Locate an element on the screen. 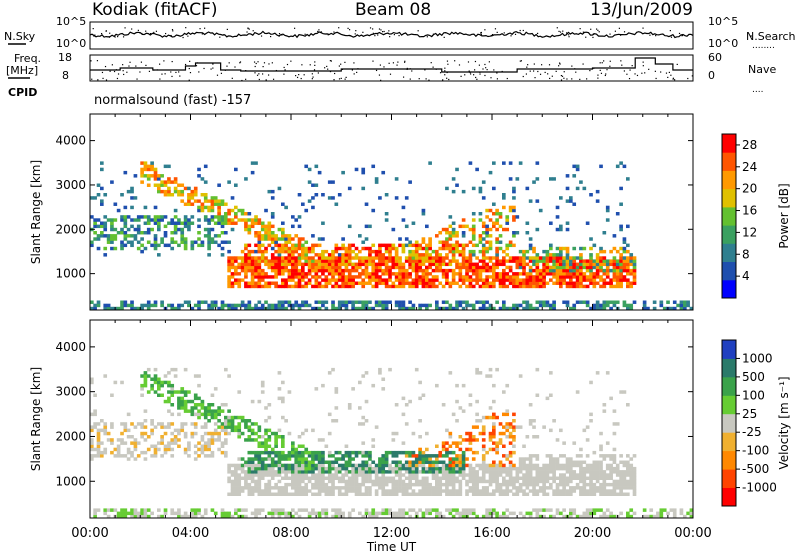 Image resolution: width=800 pixels, height=554 pixels. colorbar-tick-label: 24 is located at coordinates (749, 167).